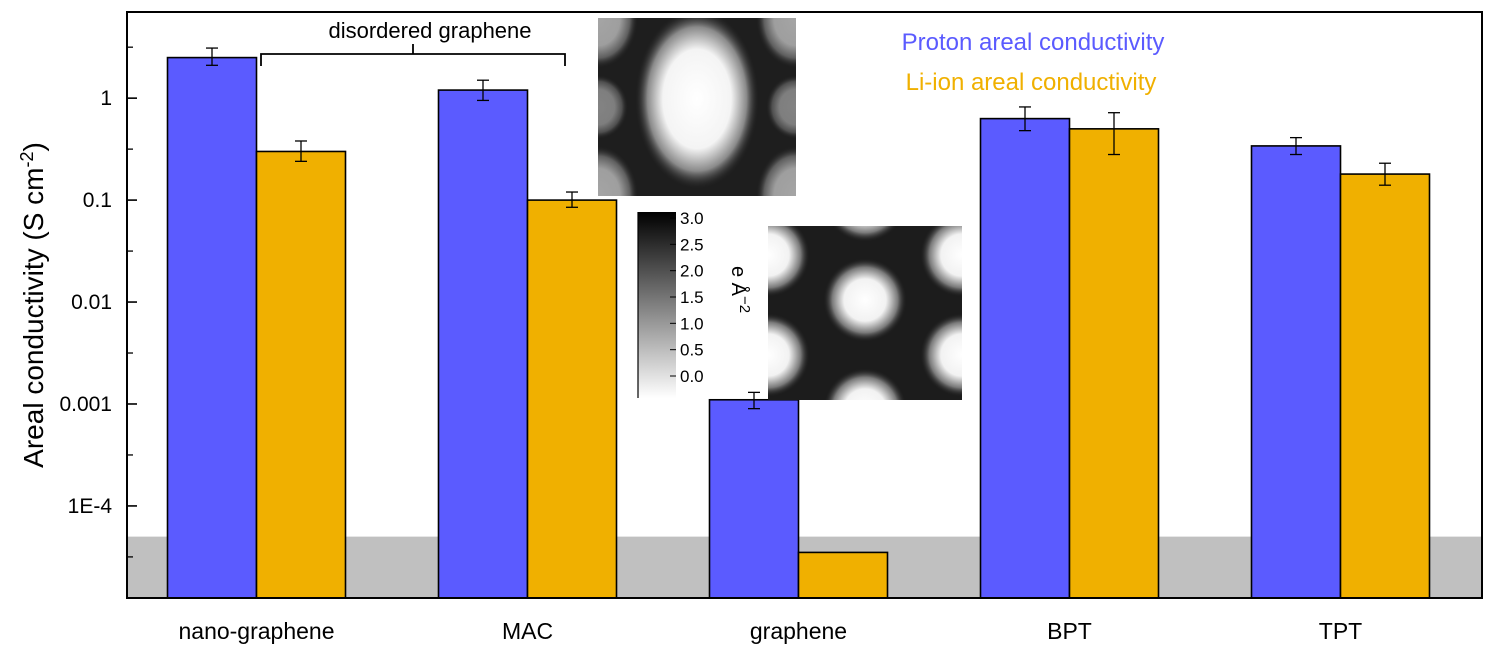 The height and width of the screenshot is (648, 1495). I want to click on x-tick-label: TPT, so click(1340, 631).